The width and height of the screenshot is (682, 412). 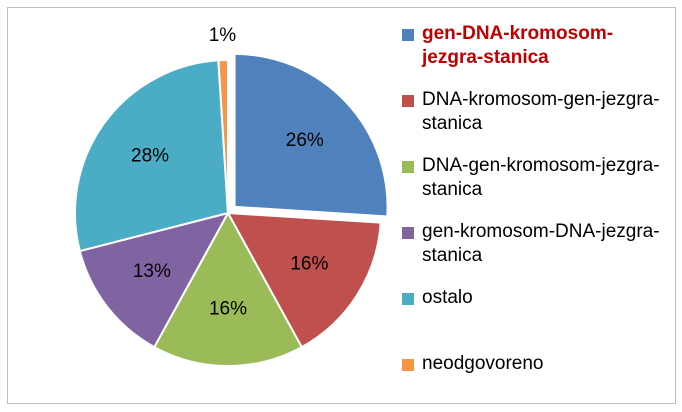 I want to click on legend-entry: gen-kromosom-DNA-jezgra-stanica, so click(x=537, y=244).